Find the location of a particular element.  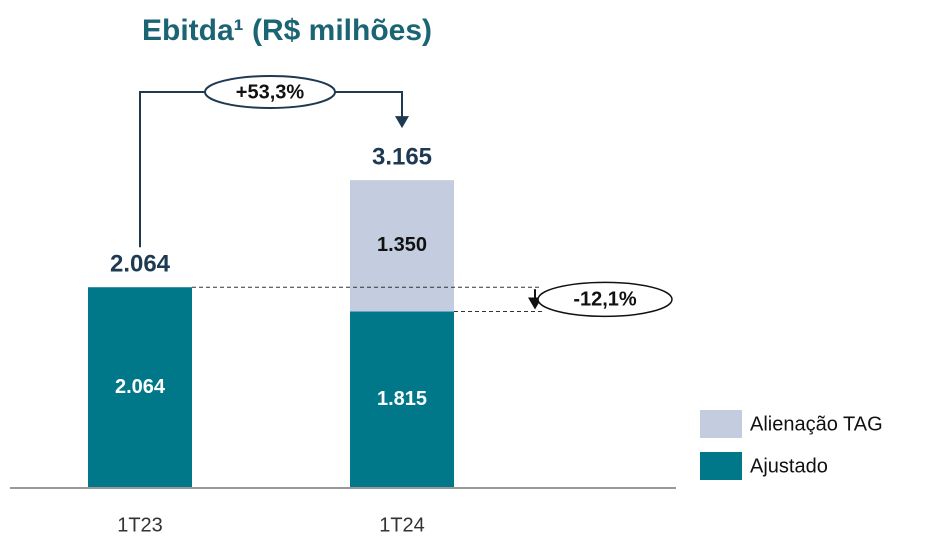

total-label: 3.165 is located at coordinates (402, 156).